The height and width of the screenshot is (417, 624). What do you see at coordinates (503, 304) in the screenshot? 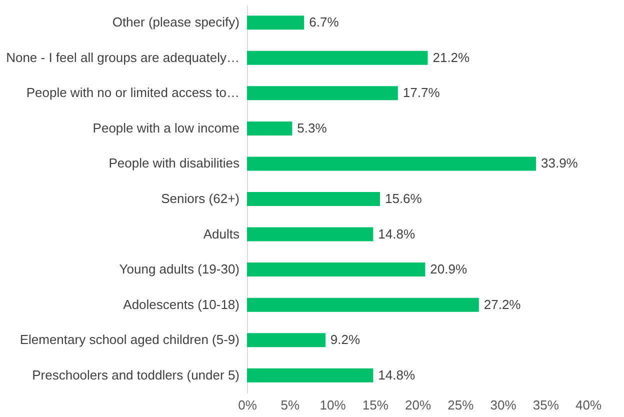
I see `data-label: 27.2%` at bounding box center [503, 304].